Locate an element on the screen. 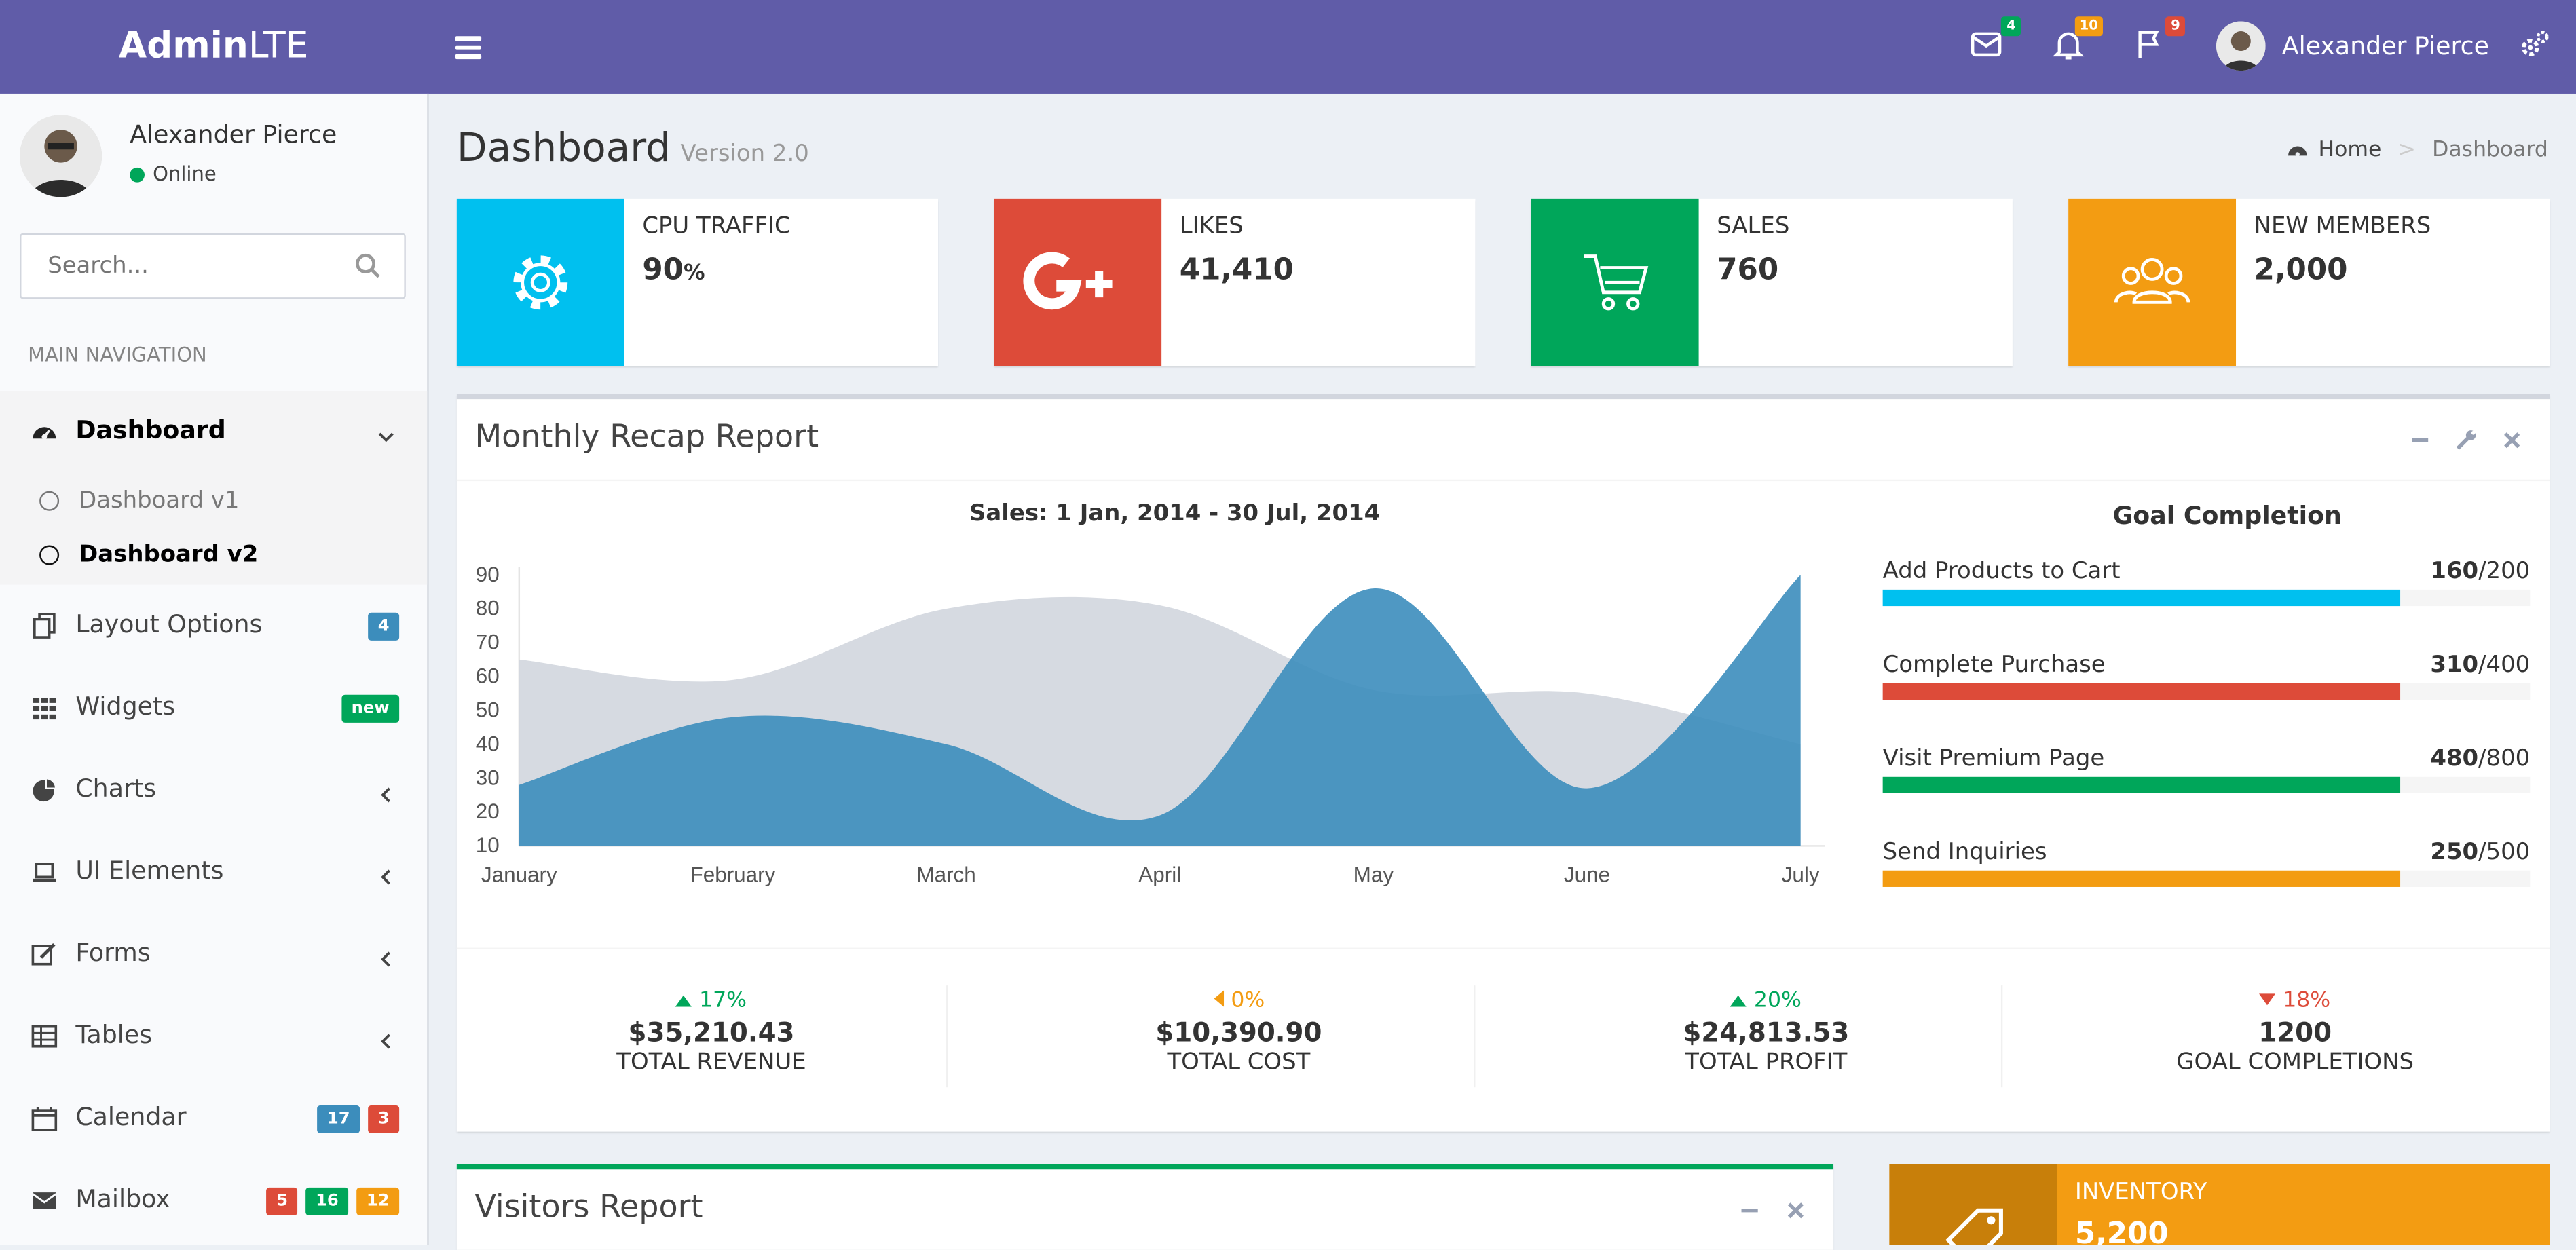 Image resolution: width=2576 pixels, height=1250 pixels. info-box-title: NEW MEMBERS is located at coordinates (2343, 226).